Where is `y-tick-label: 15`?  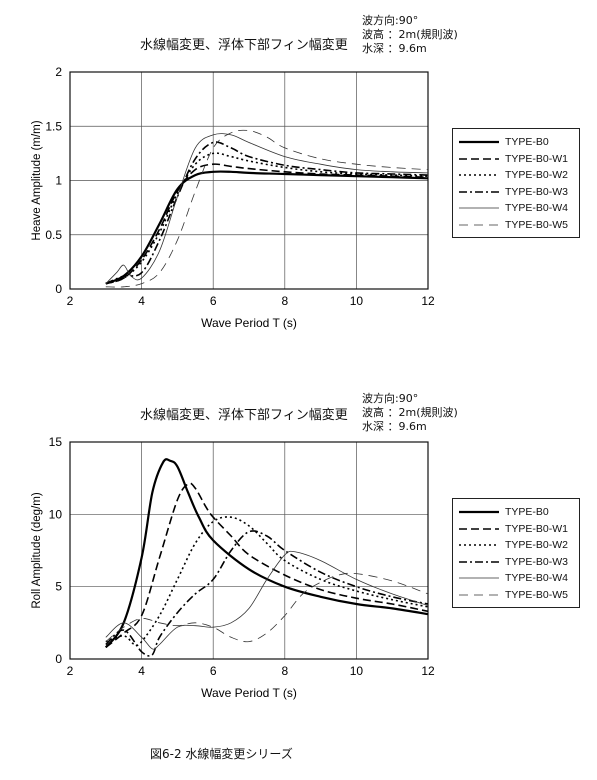 y-tick-label: 15 is located at coordinates (56, 442).